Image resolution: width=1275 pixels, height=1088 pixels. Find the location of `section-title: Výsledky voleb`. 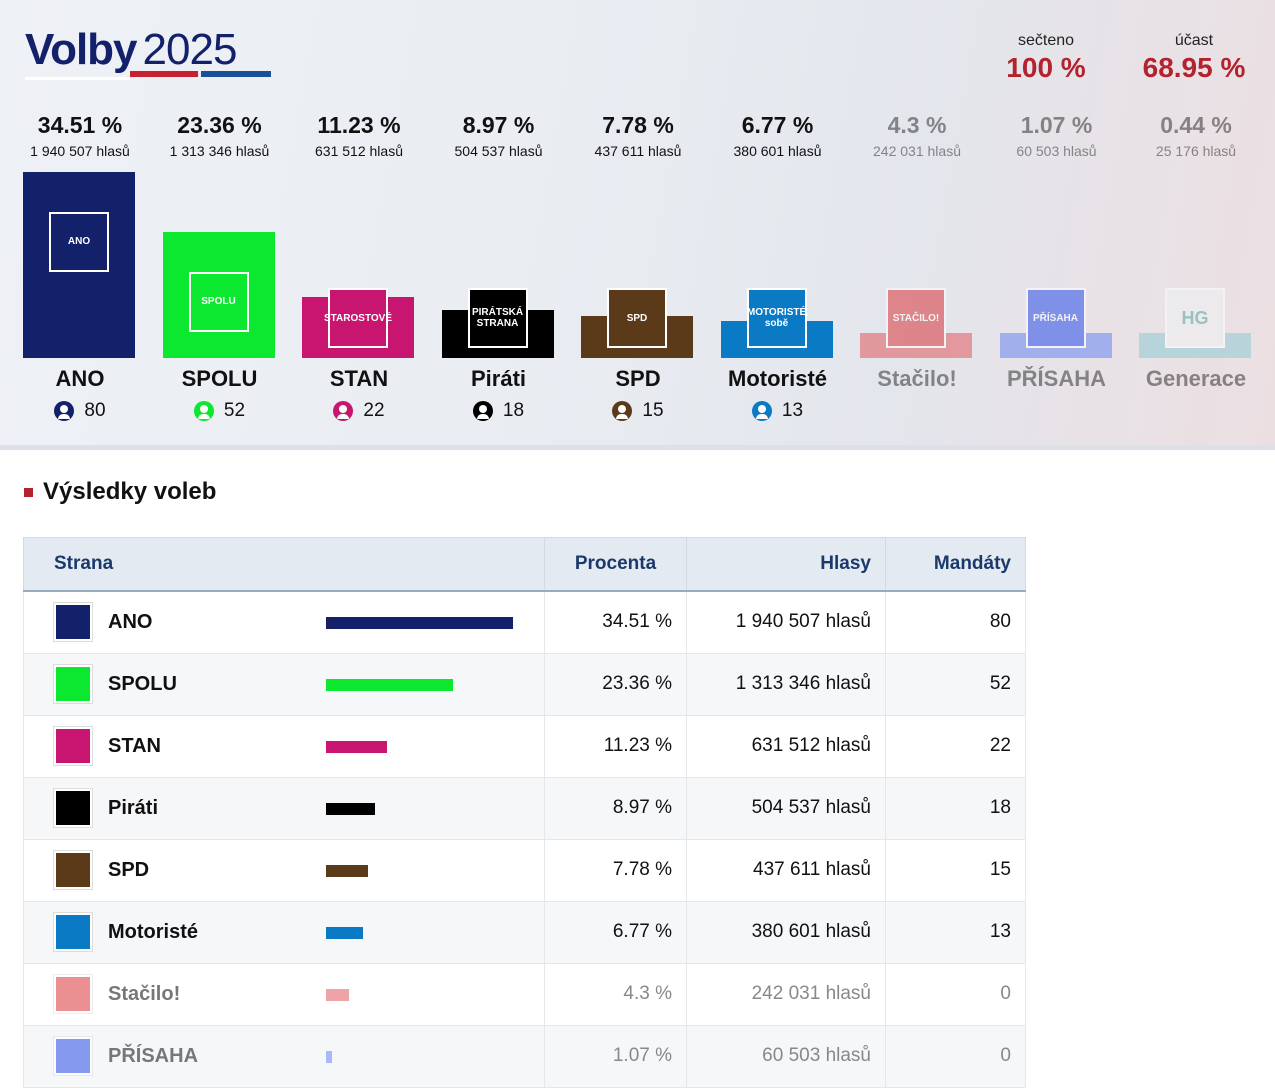

section-title: Výsledky voleb is located at coordinates (130, 491).